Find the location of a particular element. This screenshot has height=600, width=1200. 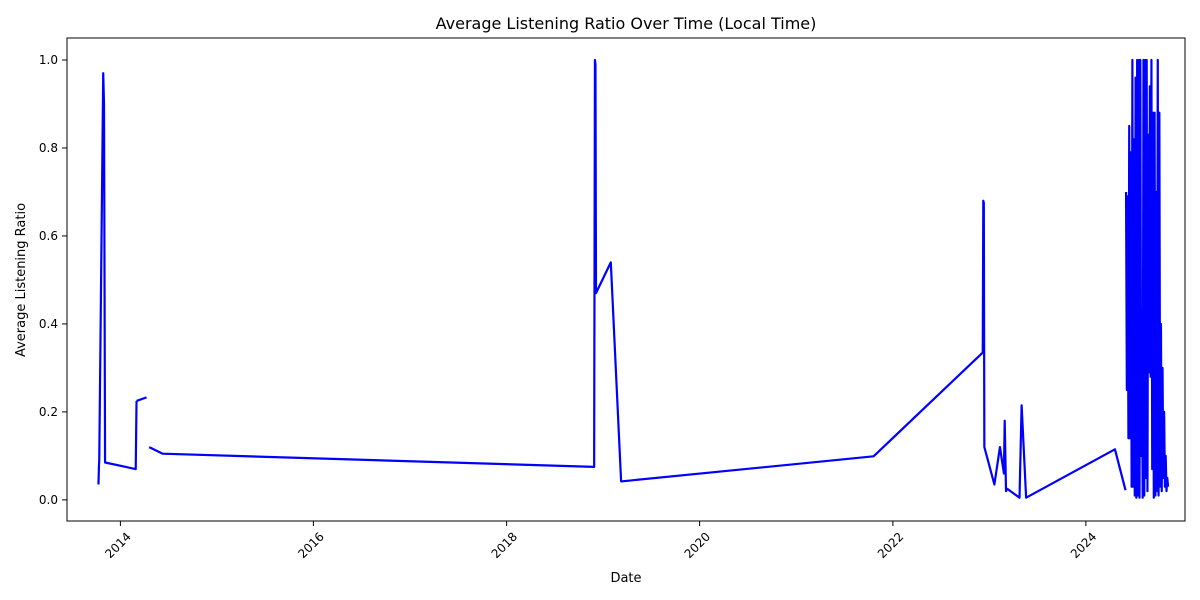

x-axis-label: Date is located at coordinates (625, 578).